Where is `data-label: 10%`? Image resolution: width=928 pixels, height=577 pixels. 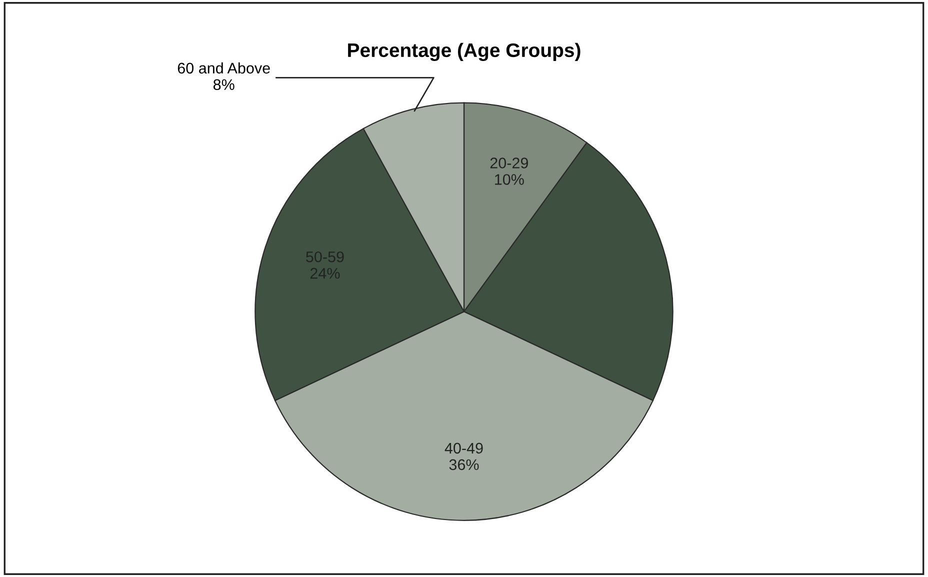
data-label: 10% is located at coordinates (509, 179).